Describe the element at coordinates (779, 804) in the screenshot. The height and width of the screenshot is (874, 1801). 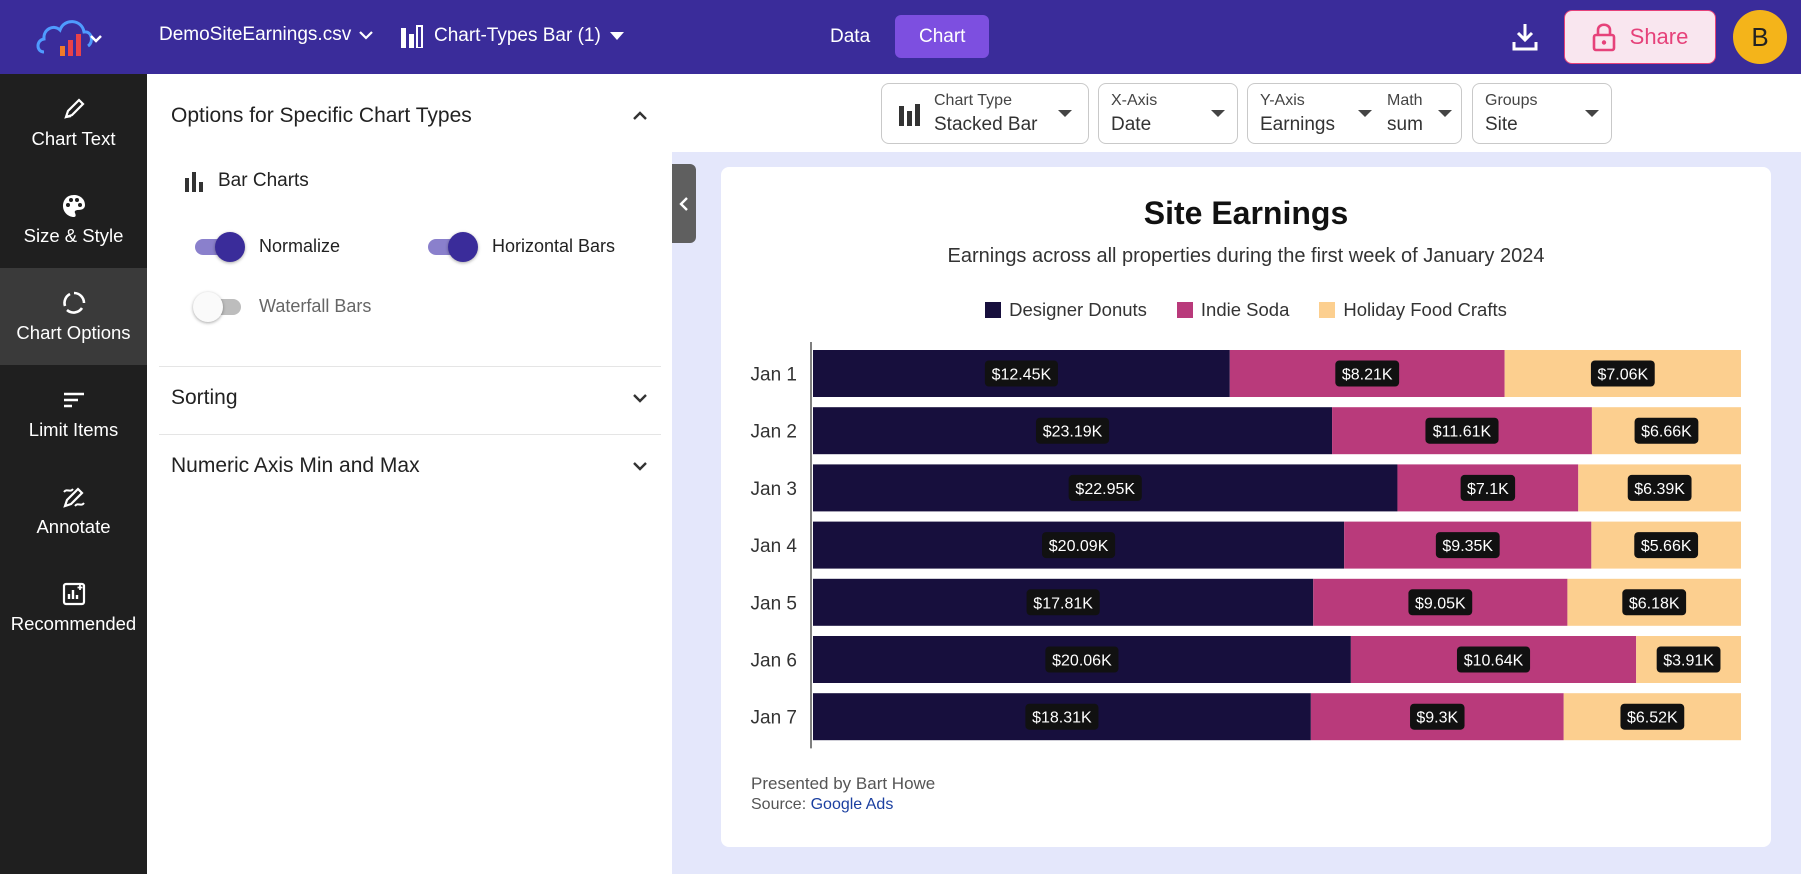
I see `source-prefix: Source:` at that location.